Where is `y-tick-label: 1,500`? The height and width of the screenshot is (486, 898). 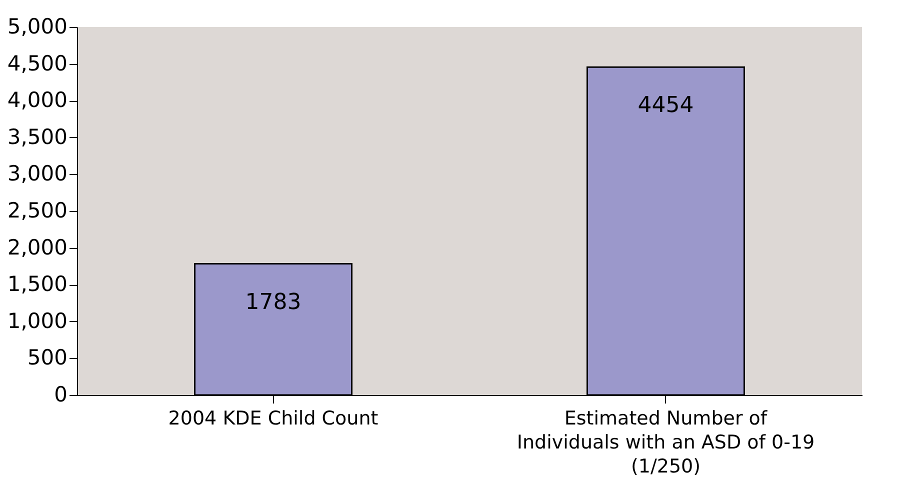
y-tick-label: 1,500 is located at coordinates (37, 284).